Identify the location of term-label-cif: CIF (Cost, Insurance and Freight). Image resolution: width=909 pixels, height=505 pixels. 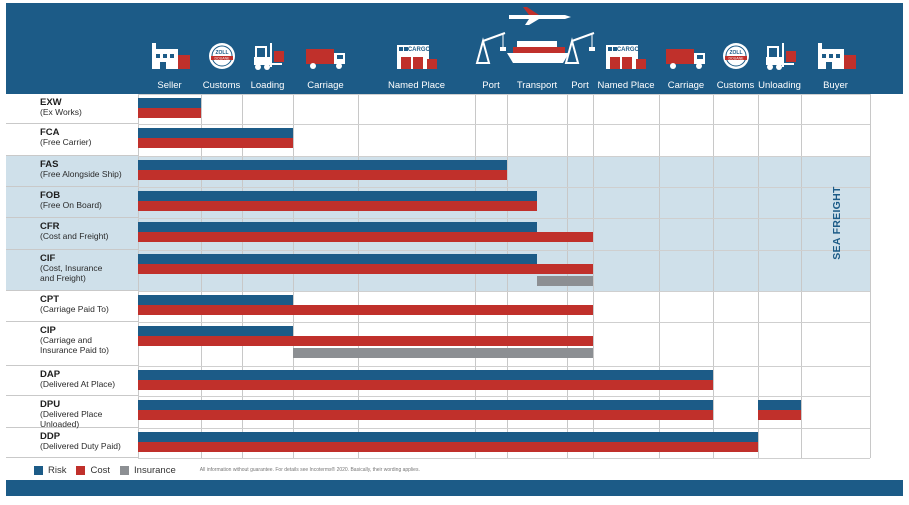
(72, 270).